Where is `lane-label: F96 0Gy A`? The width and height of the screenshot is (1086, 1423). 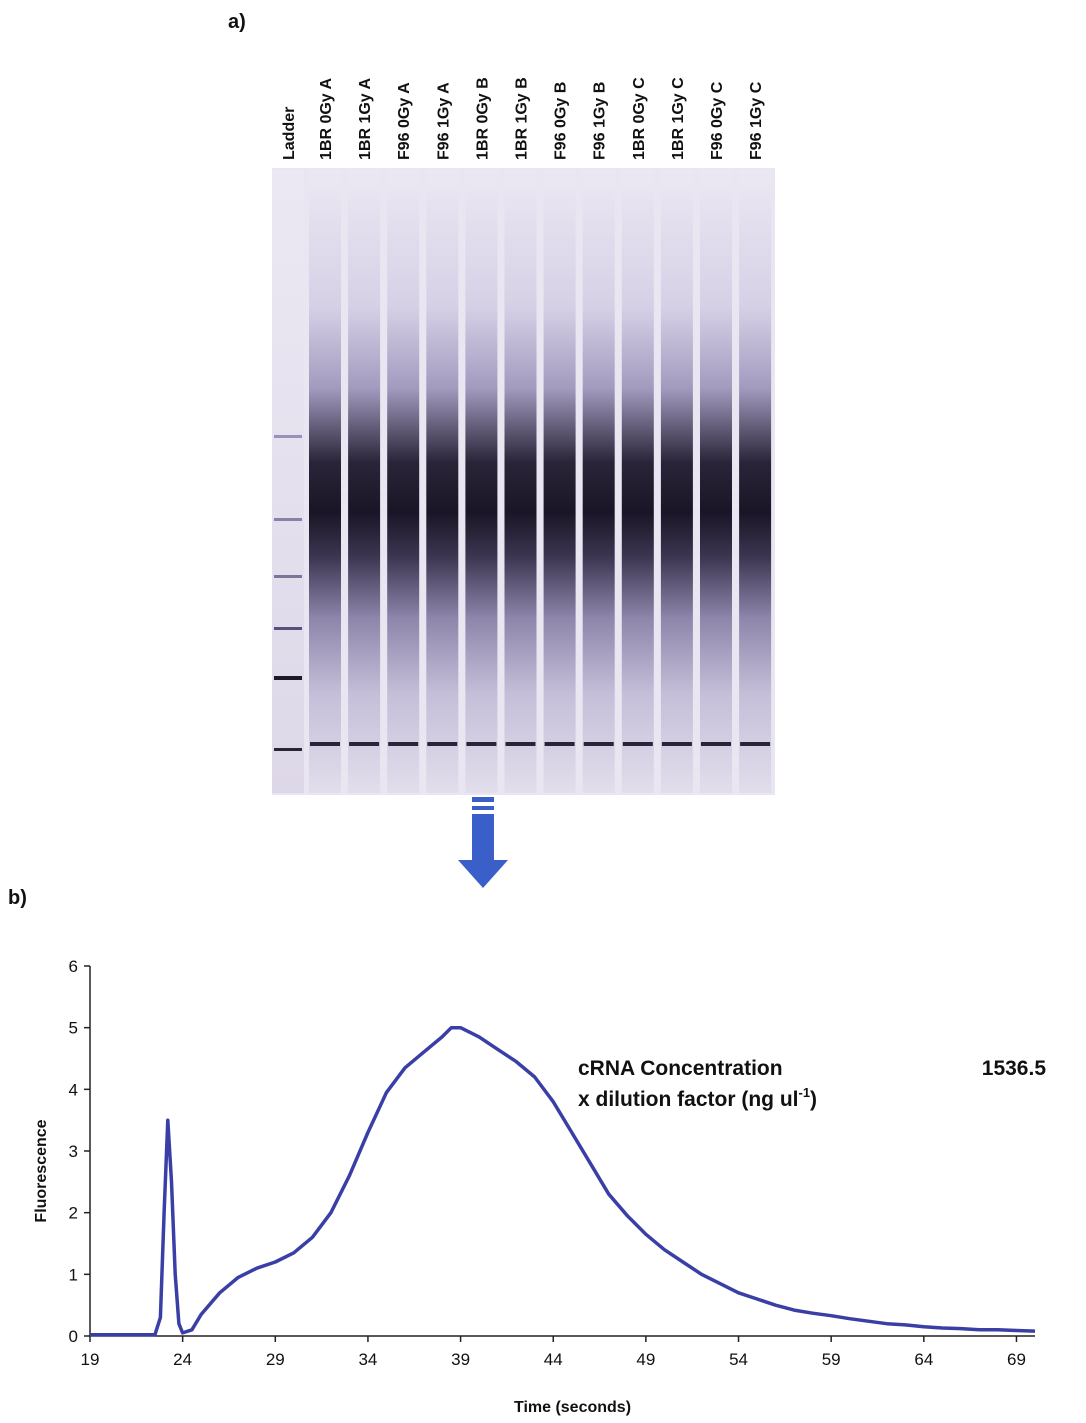
lane-label: F96 0Gy A is located at coordinates (404, 121).